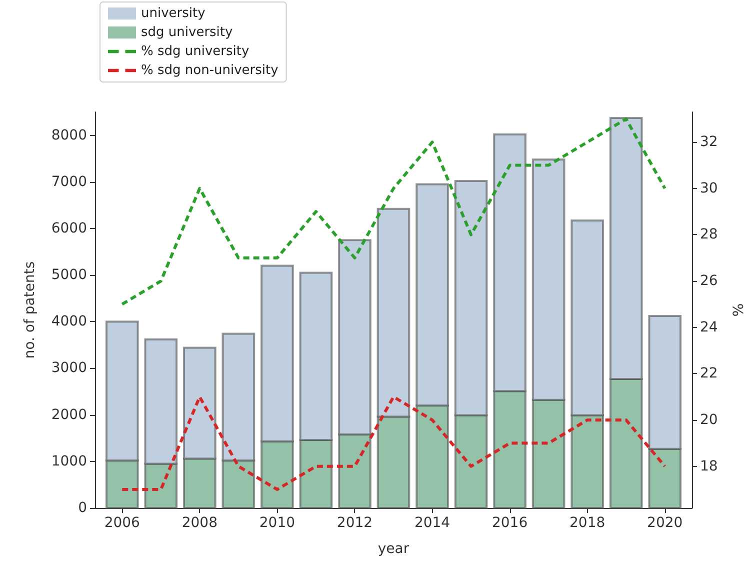 The image size is (754, 583). What do you see at coordinates (393, 443) in the screenshot?
I see `line-series` at bounding box center [393, 443].